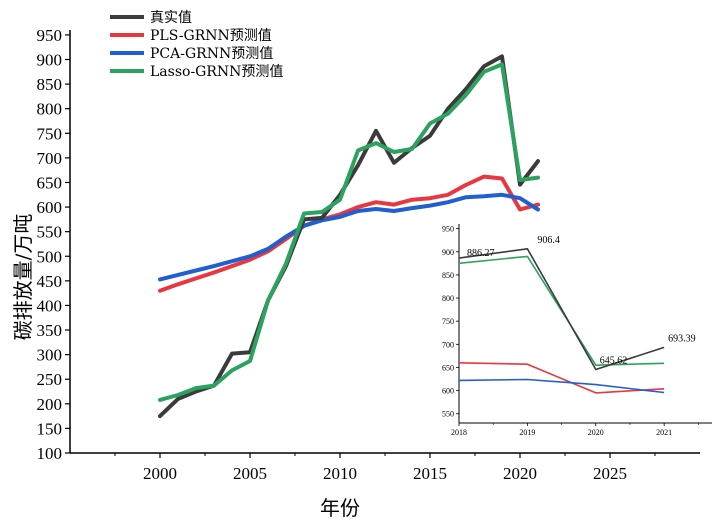 The width and height of the screenshot is (713, 524). I want to click on y-tick-label: 650, so click(50, 182).